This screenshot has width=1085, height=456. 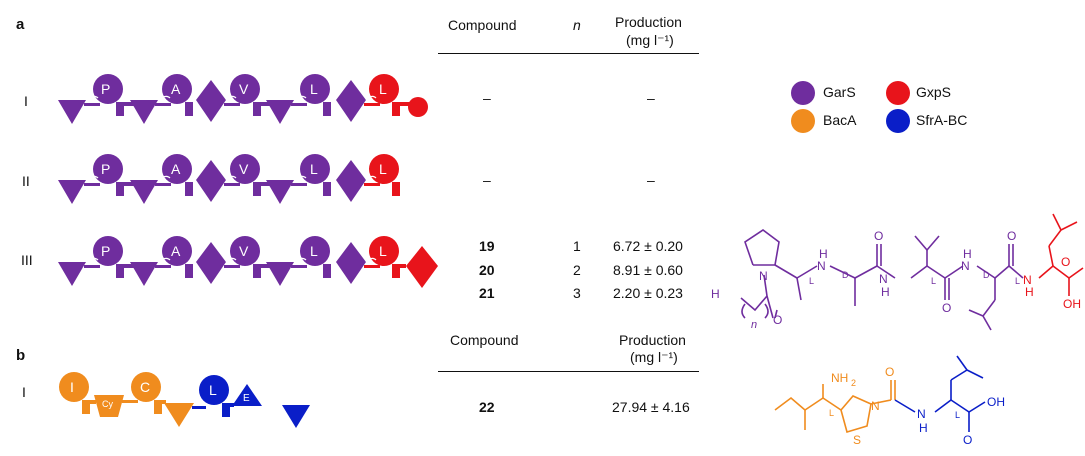 What do you see at coordinates (145, 387) in the screenshot?
I see `module-label: C` at bounding box center [145, 387].